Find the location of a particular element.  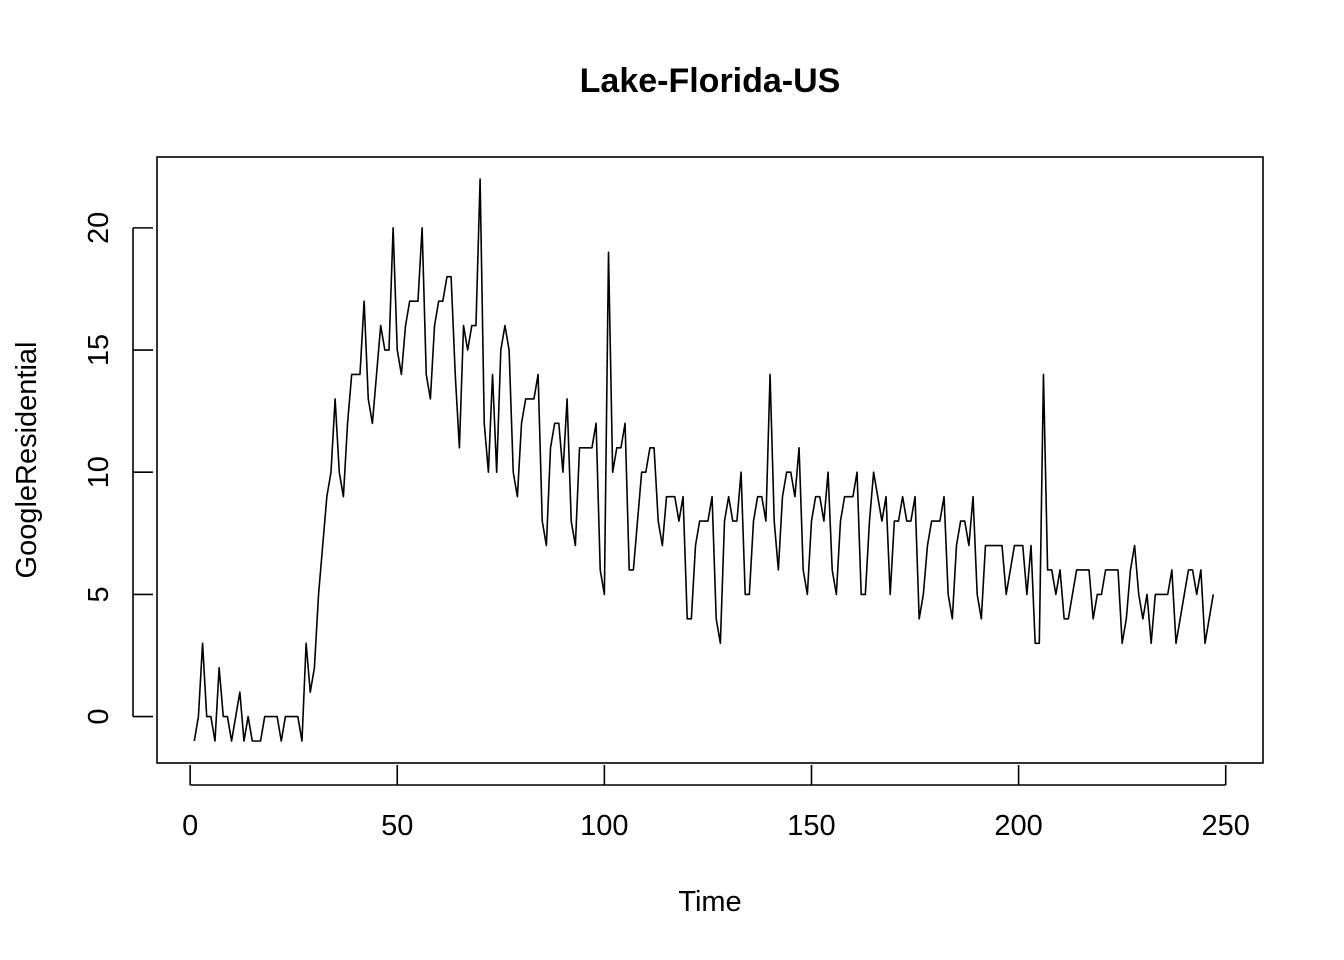

x-tick-label: 250 is located at coordinates (1226, 826).